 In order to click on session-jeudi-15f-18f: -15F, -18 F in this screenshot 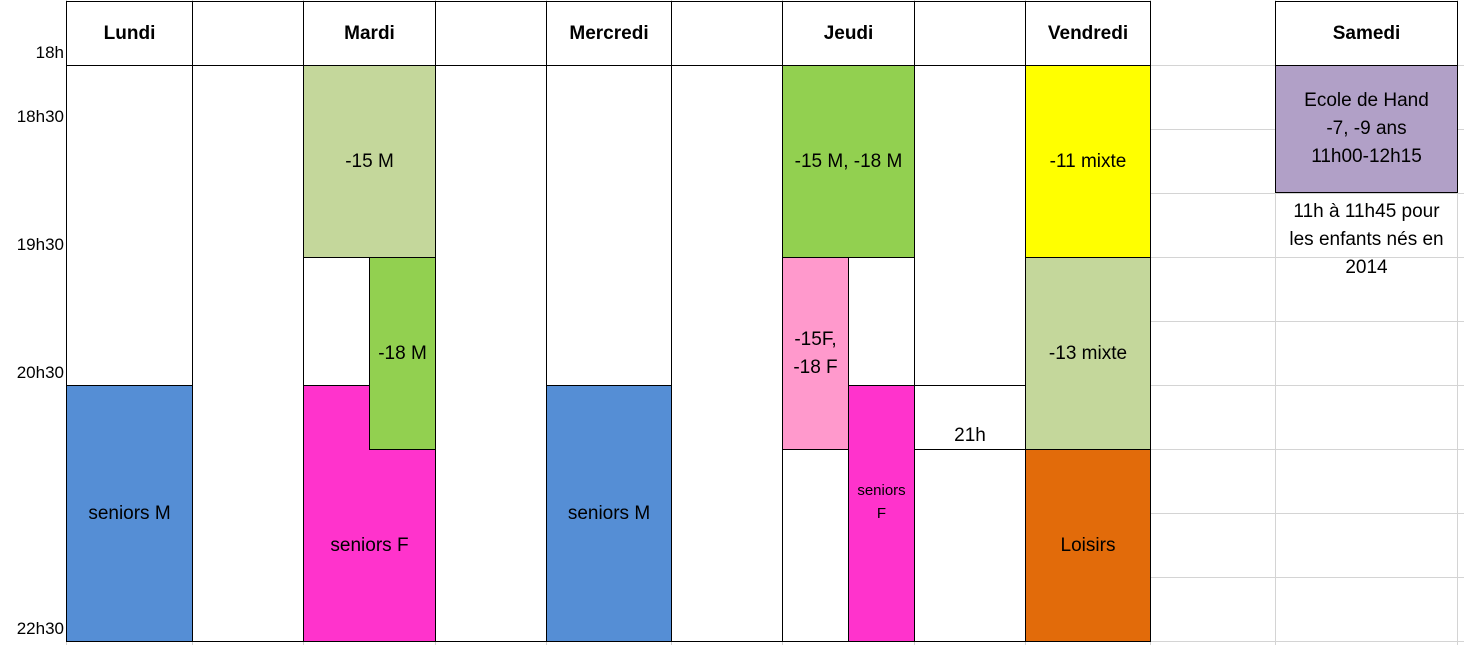, I will do `click(815, 353)`.